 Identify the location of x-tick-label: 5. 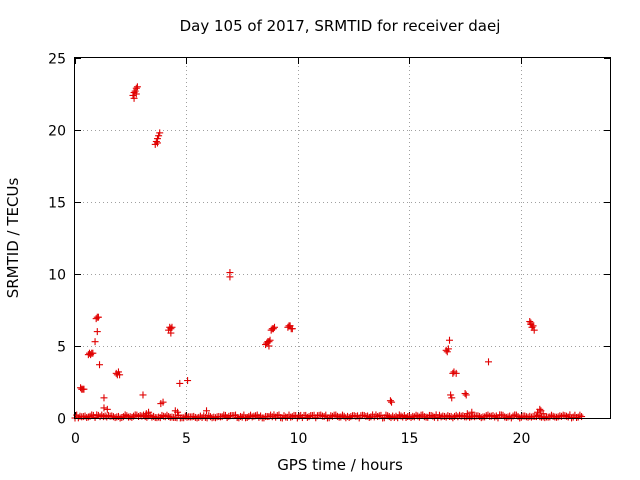
(186, 439).